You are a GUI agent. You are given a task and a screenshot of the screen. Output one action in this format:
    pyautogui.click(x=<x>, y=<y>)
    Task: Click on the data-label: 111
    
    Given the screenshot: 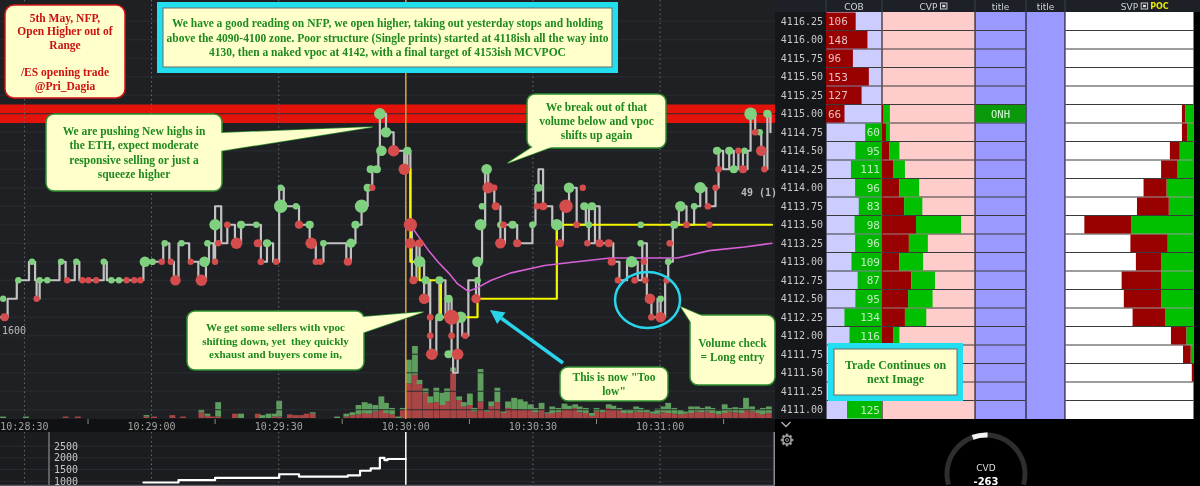 What is the action you would take?
    pyautogui.click(x=870, y=170)
    